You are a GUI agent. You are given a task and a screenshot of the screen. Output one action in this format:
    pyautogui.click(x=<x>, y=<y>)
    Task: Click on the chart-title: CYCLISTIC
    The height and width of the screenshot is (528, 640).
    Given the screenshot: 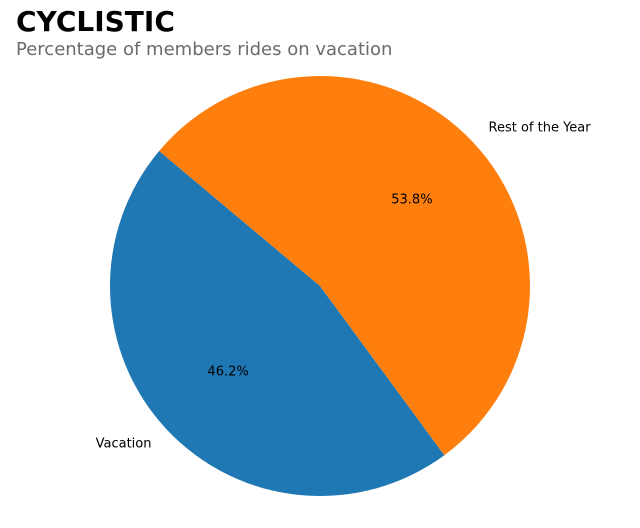 What is the action you would take?
    pyautogui.click(x=95, y=21)
    